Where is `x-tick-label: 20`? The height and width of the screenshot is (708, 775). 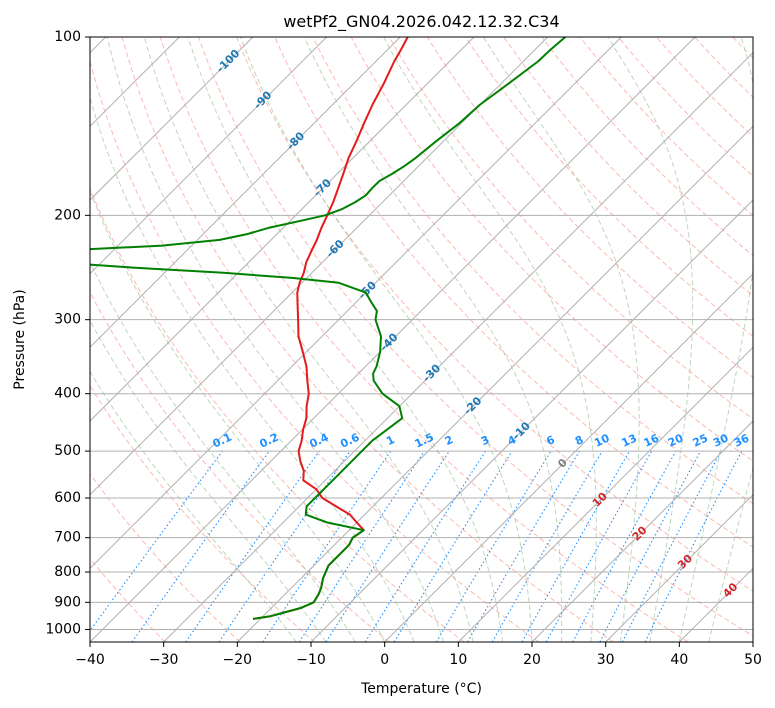 x-tick-label: 20 is located at coordinates (532, 660).